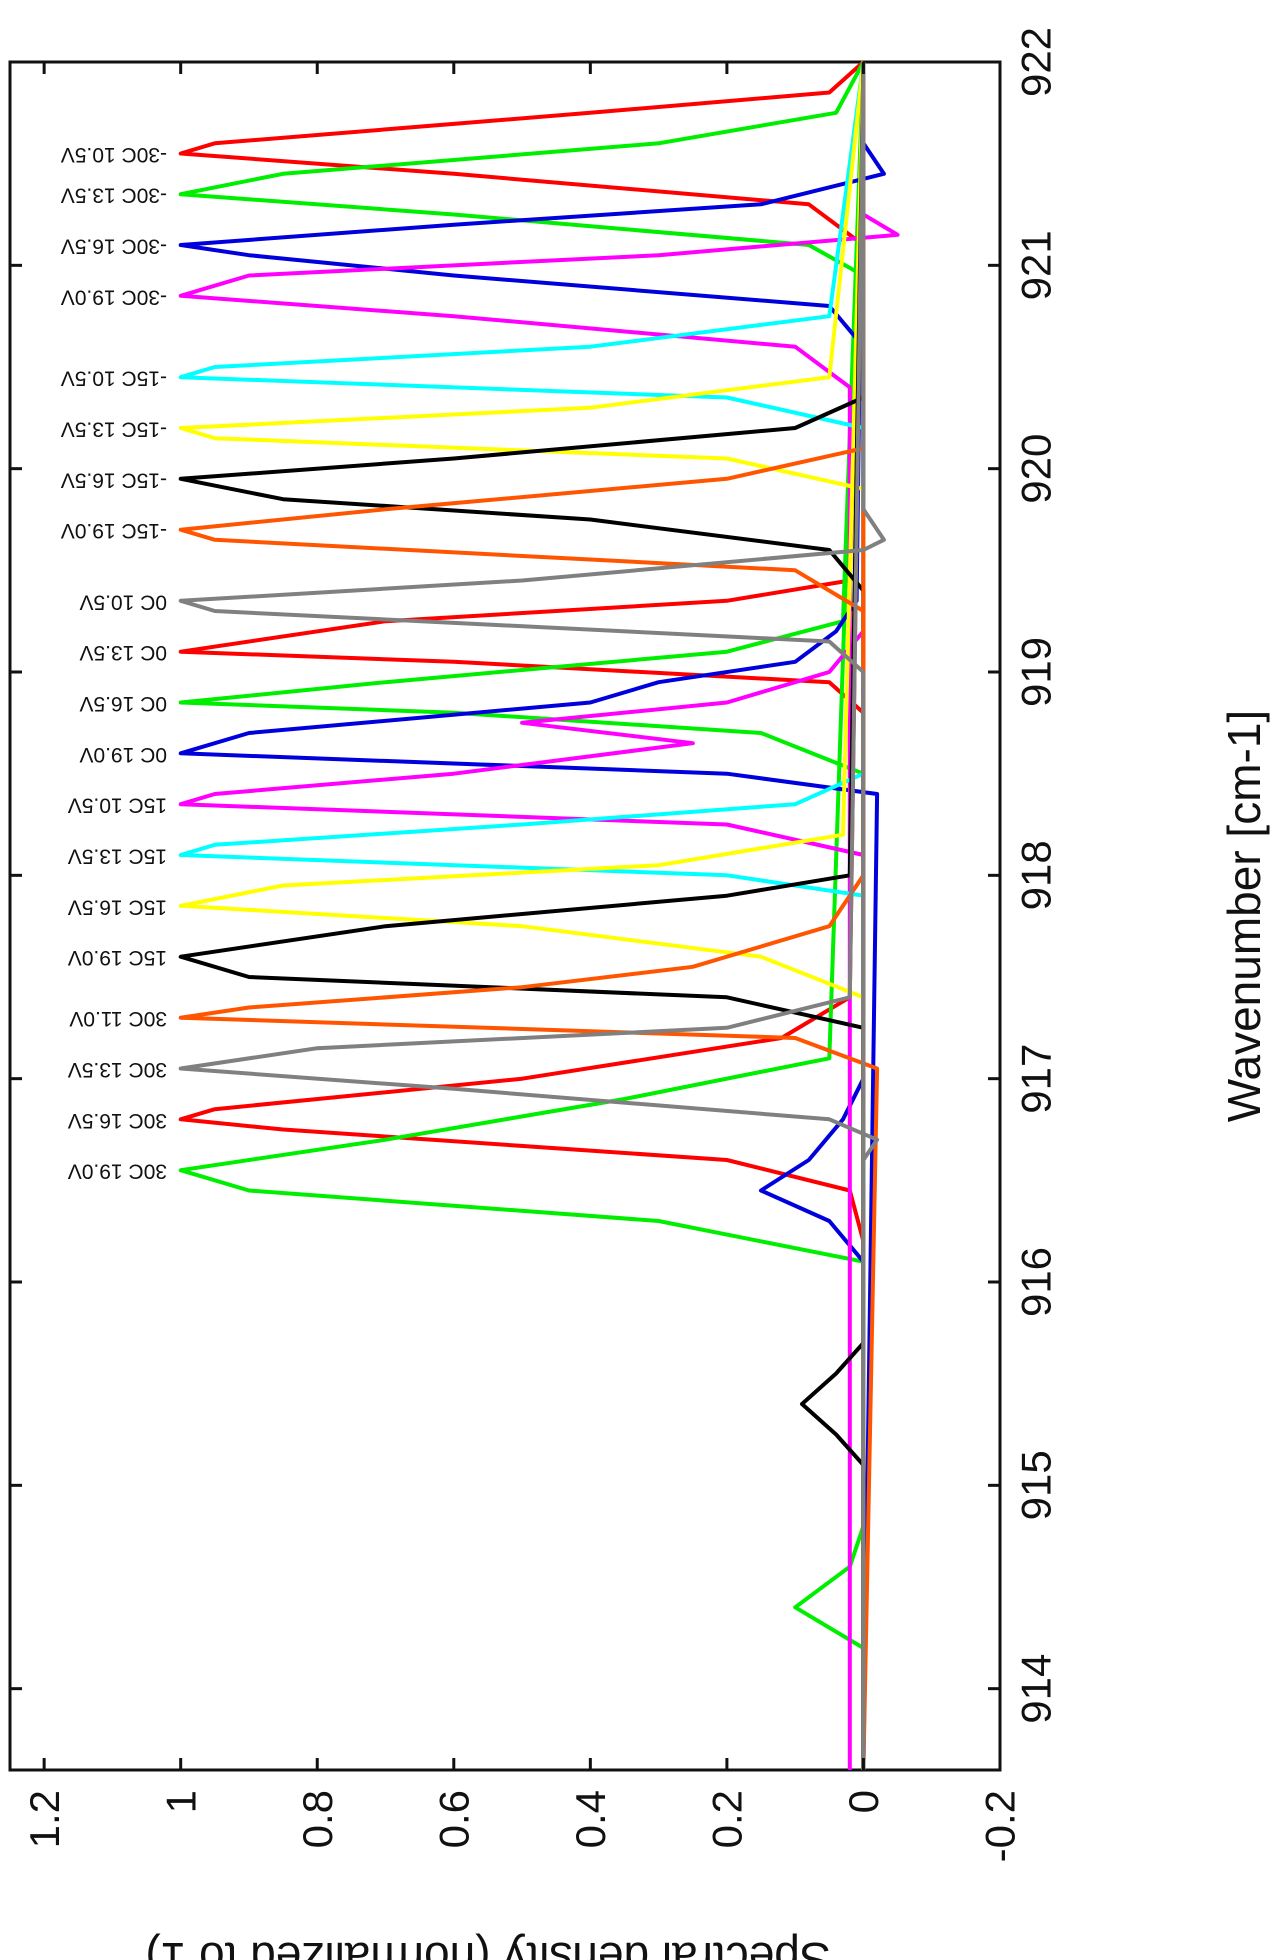 The height and width of the screenshot is (1960, 1280). I want to click on peak-label-1: 30C 19.0V, so click(117, 1171).